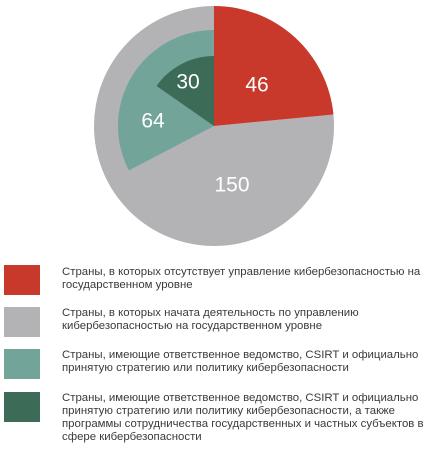 Image resolution: width=430 pixels, height=454 pixels. What do you see at coordinates (153, 121) in the screenshot?
I see `slice-value-label-64: 64` at bounding box center [153, 121].